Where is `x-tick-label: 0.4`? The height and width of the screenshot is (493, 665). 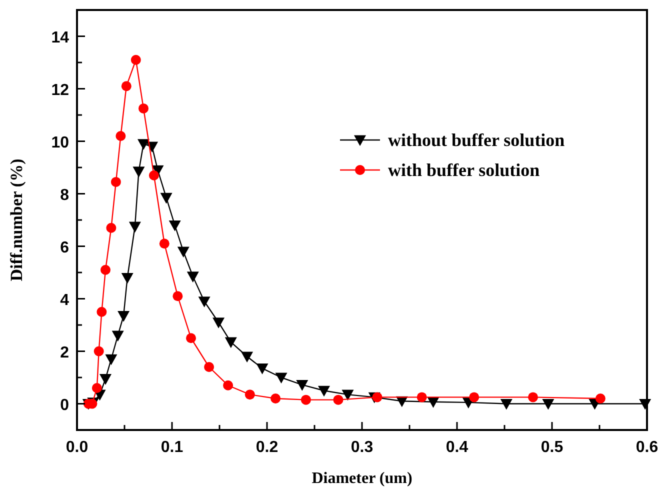
x-tick-label: 0.4 is located at coordinates (457, 447).